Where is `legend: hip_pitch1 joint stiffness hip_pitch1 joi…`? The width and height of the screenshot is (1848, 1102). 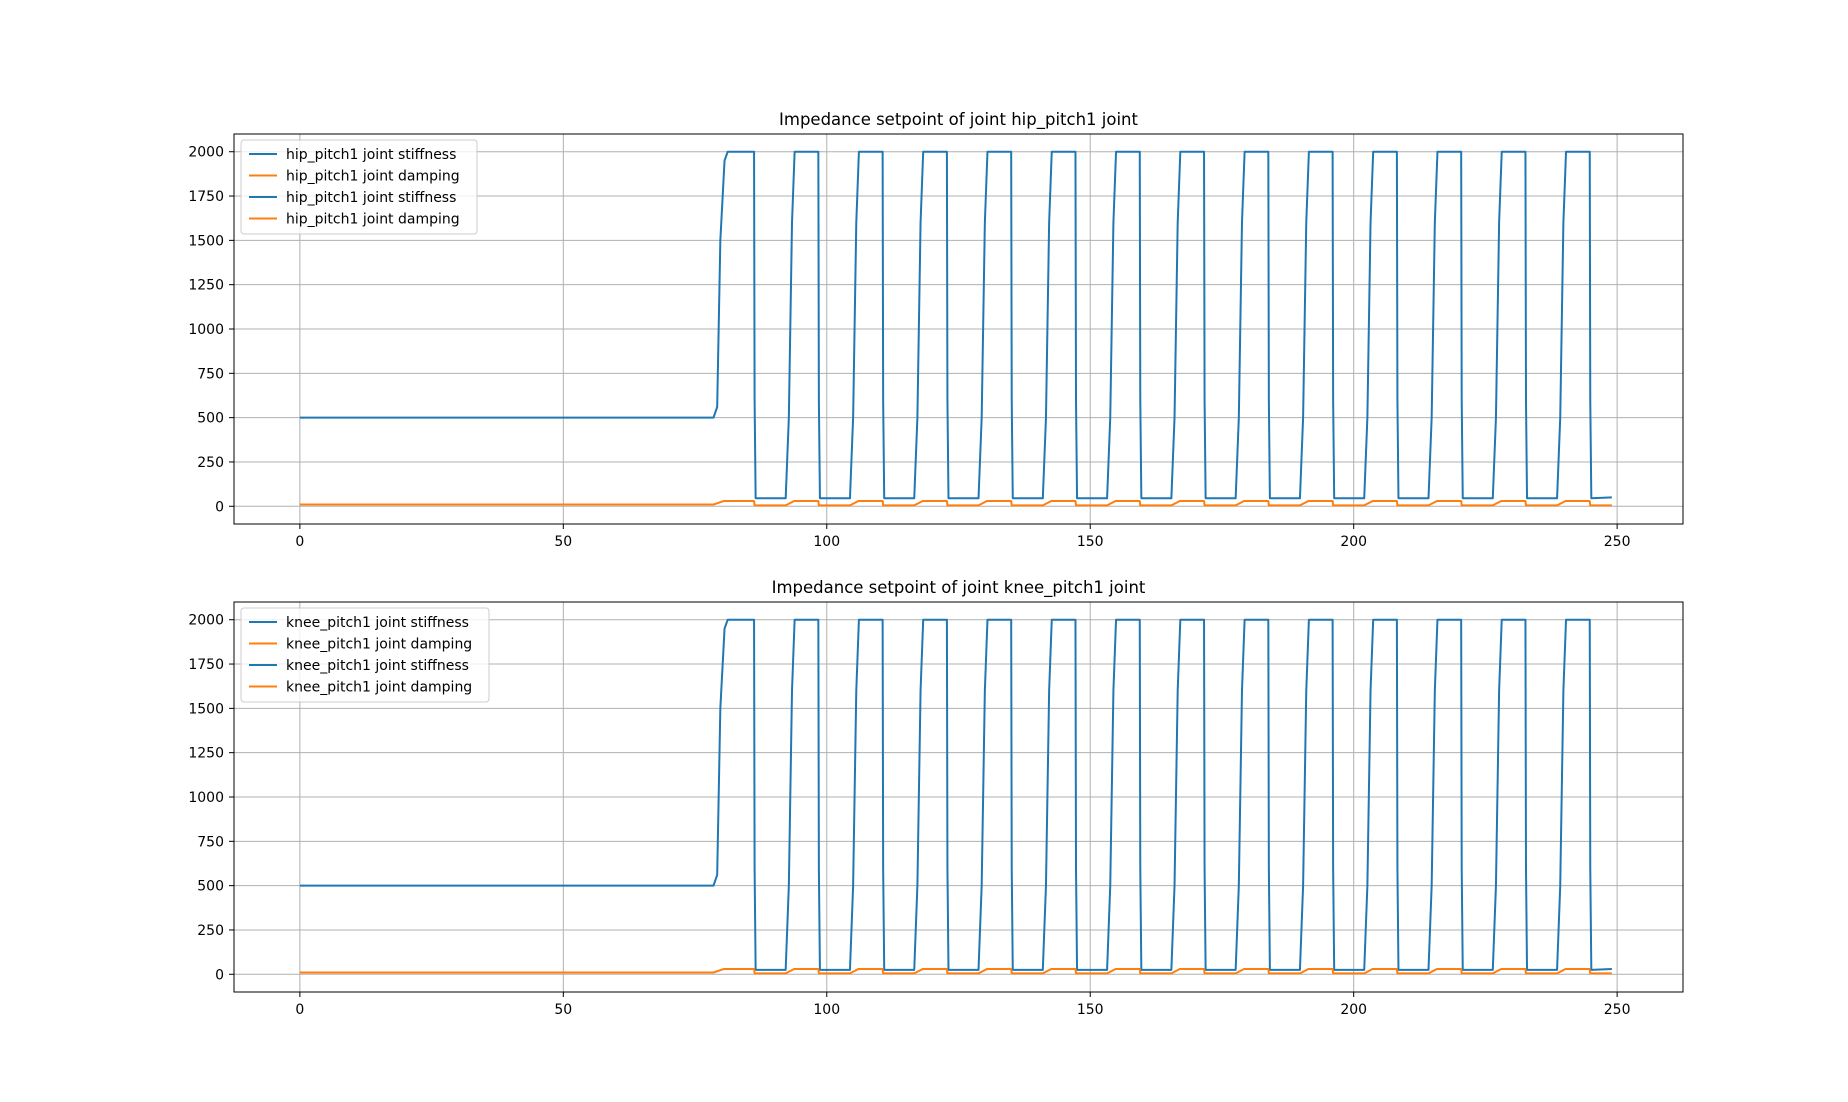 legend: hip_pitch1 joint stiffness hip_pitch1 joi… is located at coordinates (359, 187).